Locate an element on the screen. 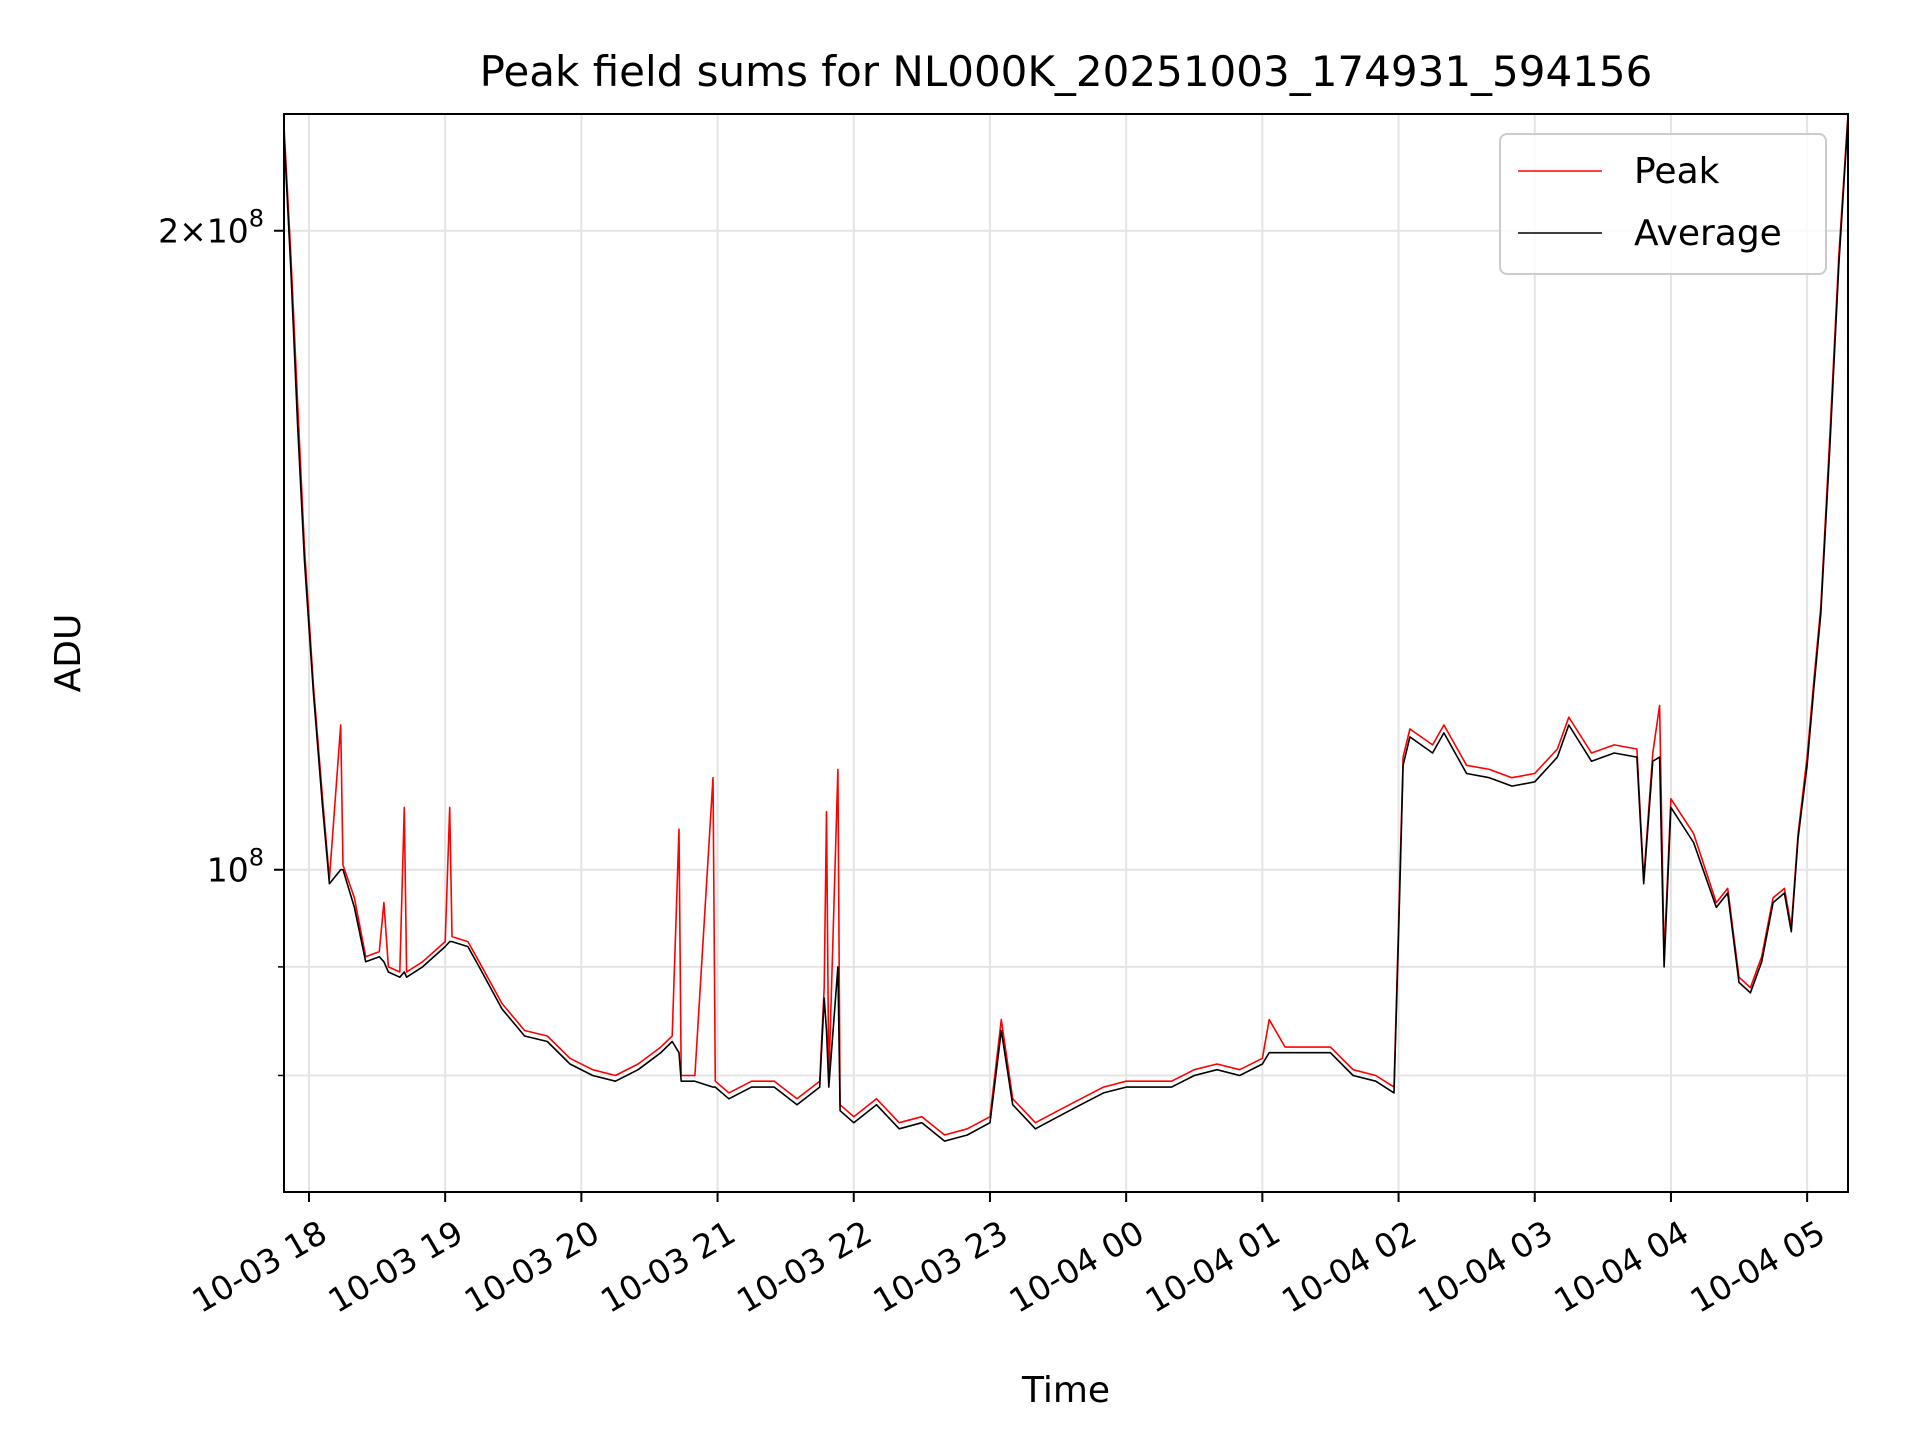 Image resolution: width=1920 pixels, height=1445 pixels. legend-box is located at coordinates (1663, 204).